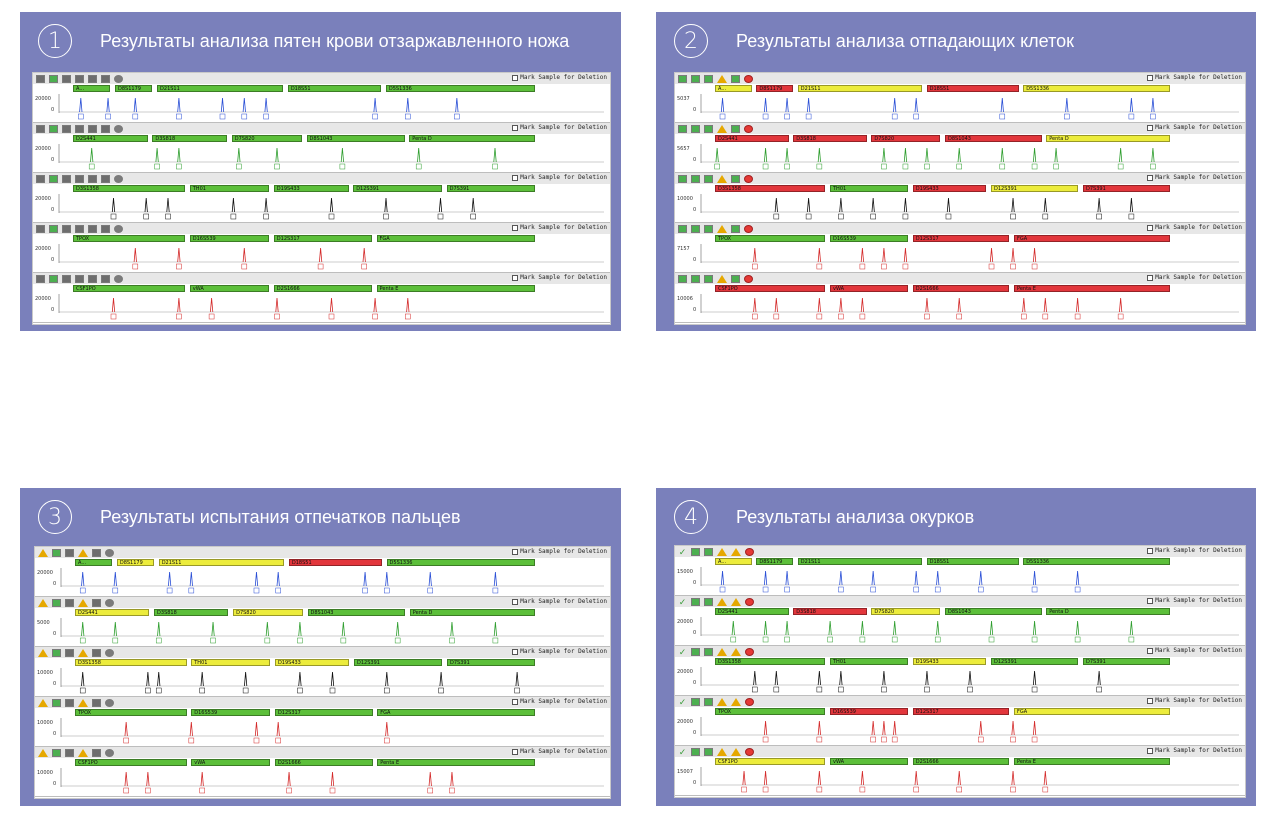 This screenshot has height=821, width=1269. I want to click on locus-marker: D12S391, so click(1035, 188).